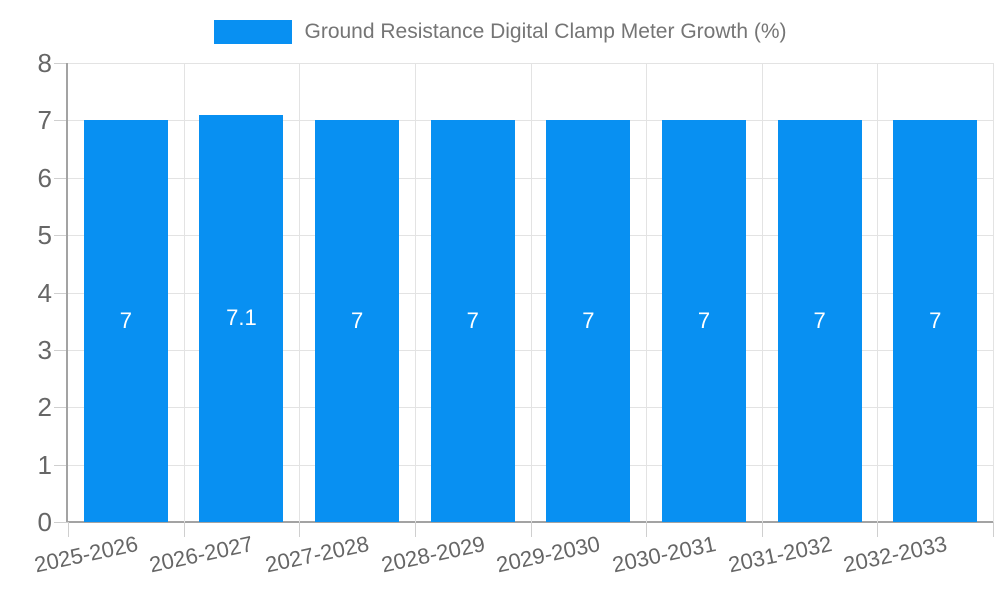 The image size is (1000, 600). Describe the element at coordinates (44, 407) in the screenshot. I see `y-axis-tick-label: 2` at that location.